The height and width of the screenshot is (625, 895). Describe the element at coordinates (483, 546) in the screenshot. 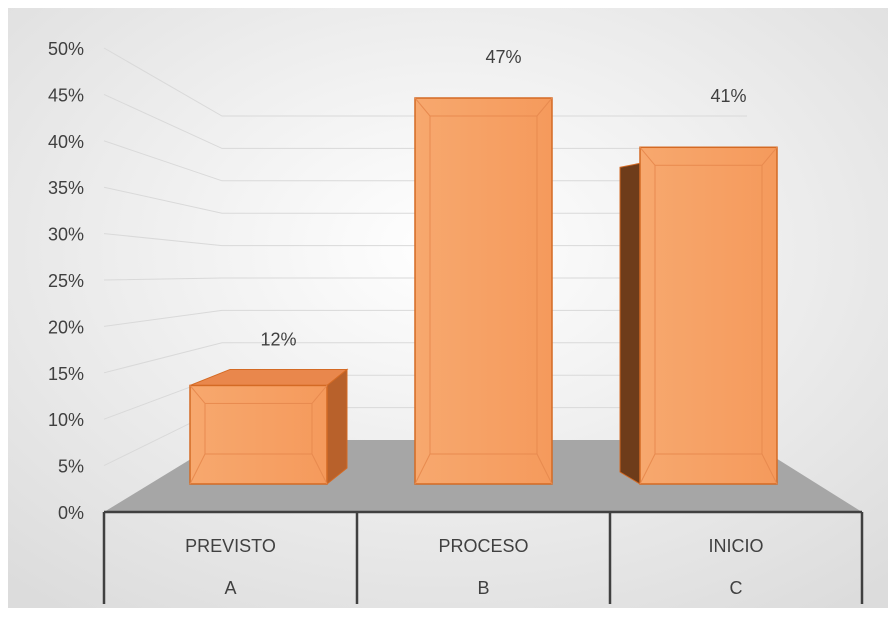

I see `x-tick-label: PROCESO` at that location.